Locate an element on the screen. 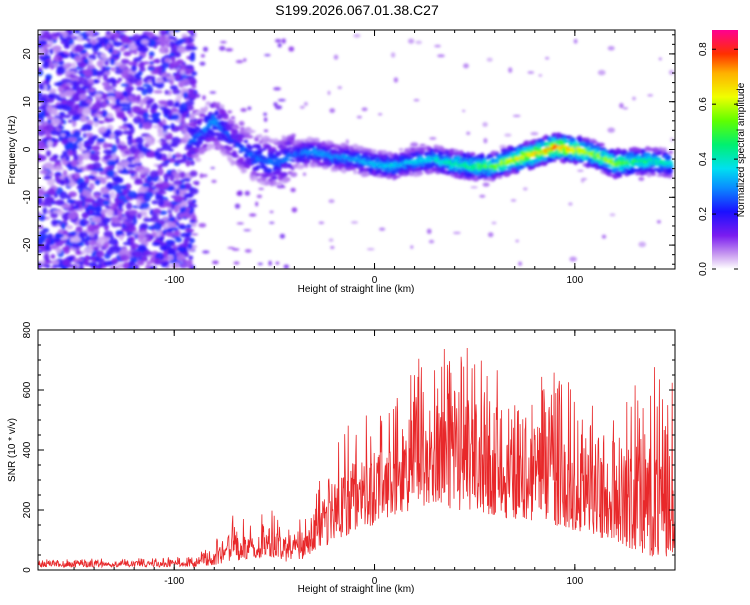 The width and height of the screenshot is (750, 605). spectrogram-x-tick-label: 100 is located at coordinates (574, 280).